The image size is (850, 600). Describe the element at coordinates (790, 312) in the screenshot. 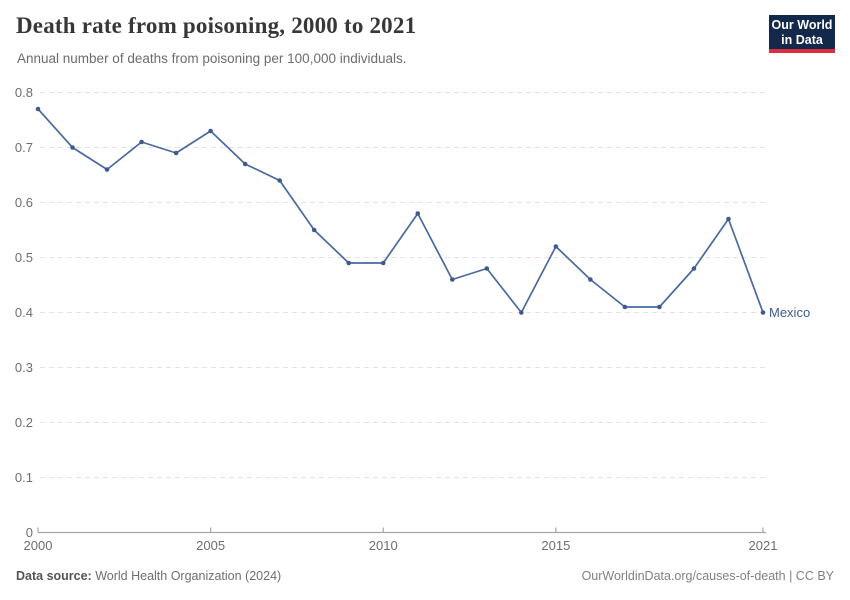

I see `series-label-mexico: Mexico` at that location.